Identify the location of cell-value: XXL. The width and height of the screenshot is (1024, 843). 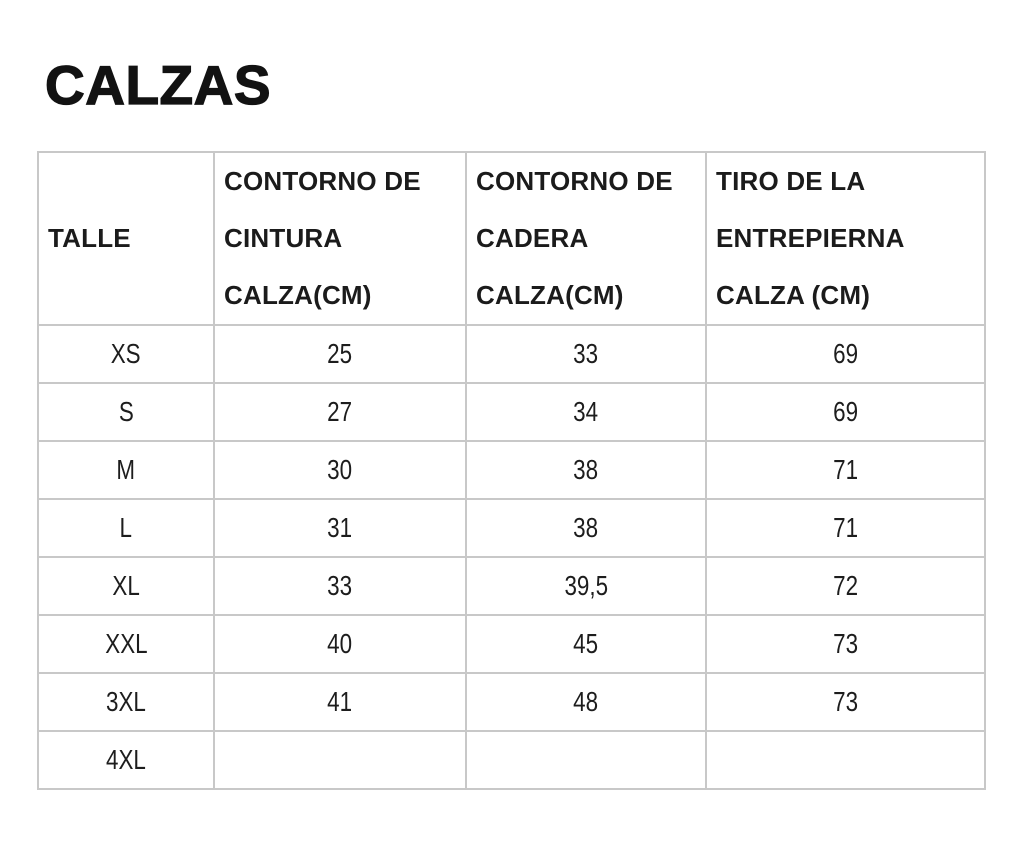
(126, 644).